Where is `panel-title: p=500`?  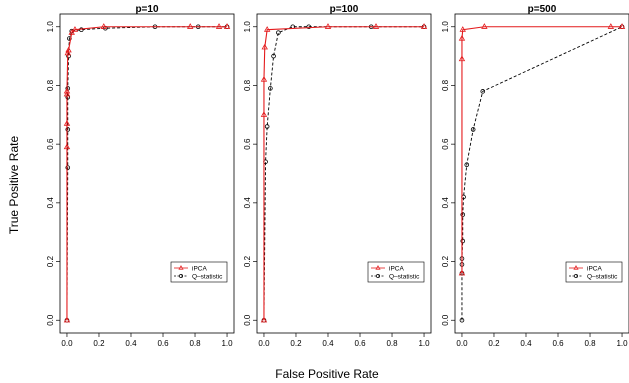
panel-title: p=500 is located at coordinates (542, 9).